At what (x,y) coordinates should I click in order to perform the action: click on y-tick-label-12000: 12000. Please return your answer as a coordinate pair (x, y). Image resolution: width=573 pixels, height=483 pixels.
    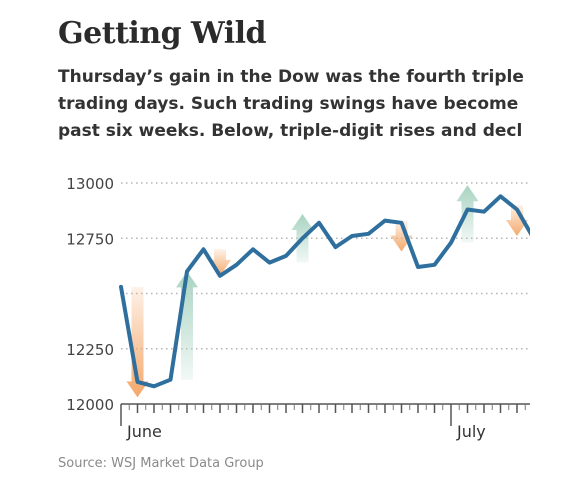
    Looking at the image, I should click on (90, 405).